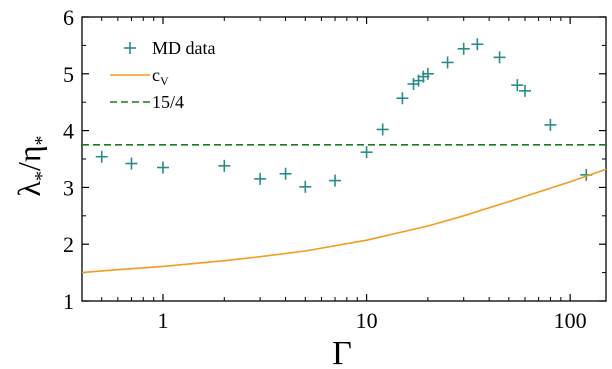 The width and height of the screenshot is (612, 369). Describe the element at coordinates (367, 320) in the screenshot. I see `x-tick-label: 10` at that location.